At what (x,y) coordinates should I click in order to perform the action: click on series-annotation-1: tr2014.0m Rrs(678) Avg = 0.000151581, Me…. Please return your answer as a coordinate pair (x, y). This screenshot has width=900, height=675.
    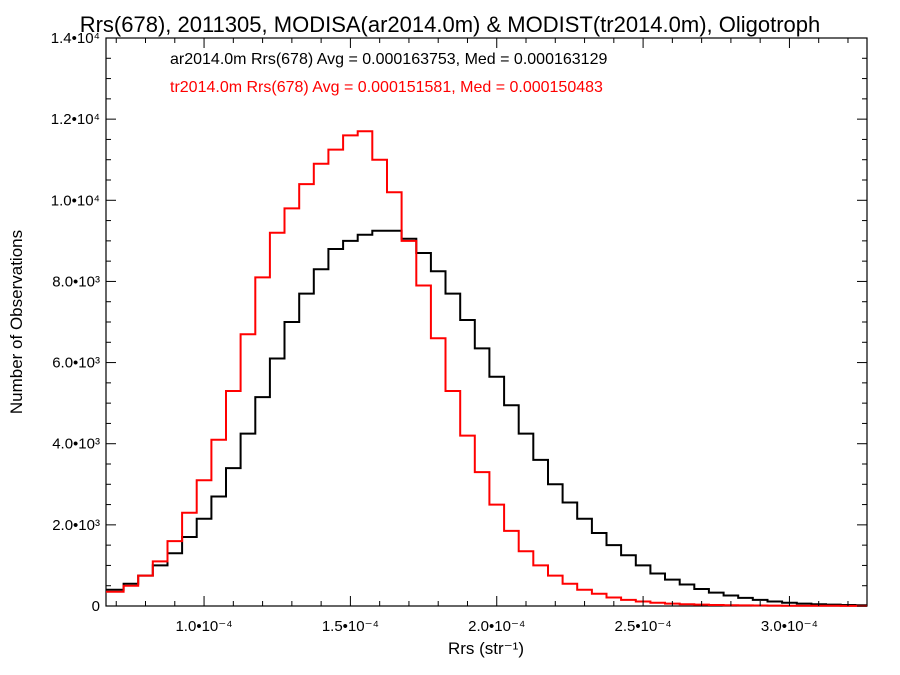
    Looking at the image, I should click on (386, 87).